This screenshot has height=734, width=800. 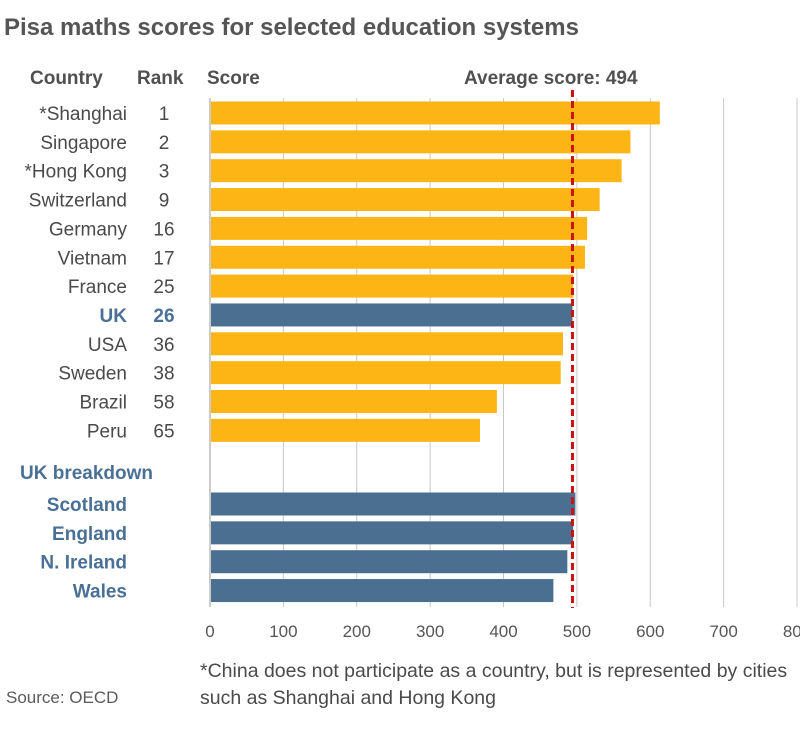 I want to click on rank-label: 2, so click(x=164, y=143).